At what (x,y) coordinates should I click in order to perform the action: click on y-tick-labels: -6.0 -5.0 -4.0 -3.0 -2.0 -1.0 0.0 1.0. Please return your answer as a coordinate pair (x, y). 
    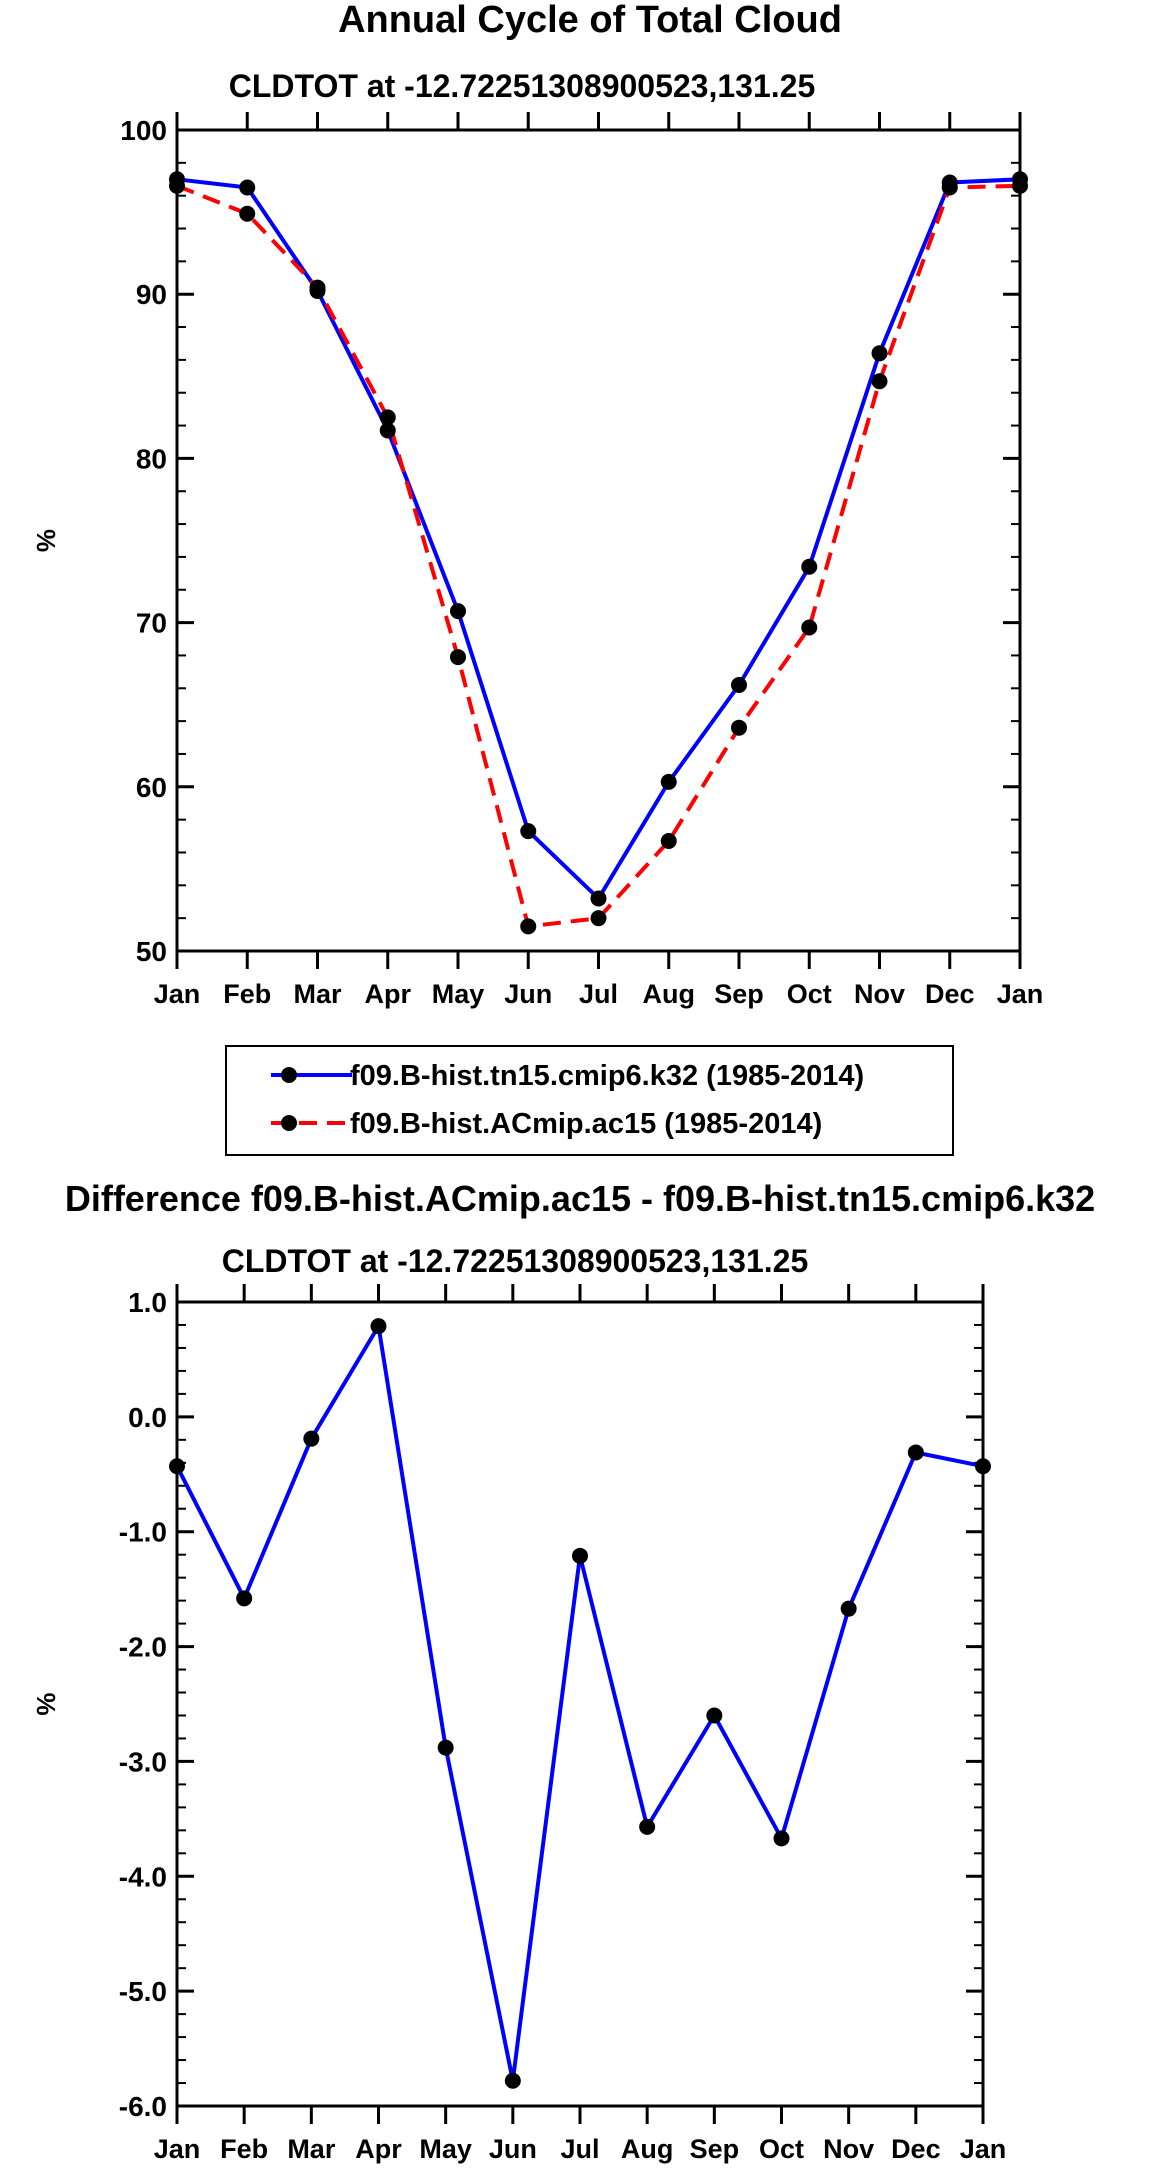
    Looking at the image, I should click on (143, 1704).